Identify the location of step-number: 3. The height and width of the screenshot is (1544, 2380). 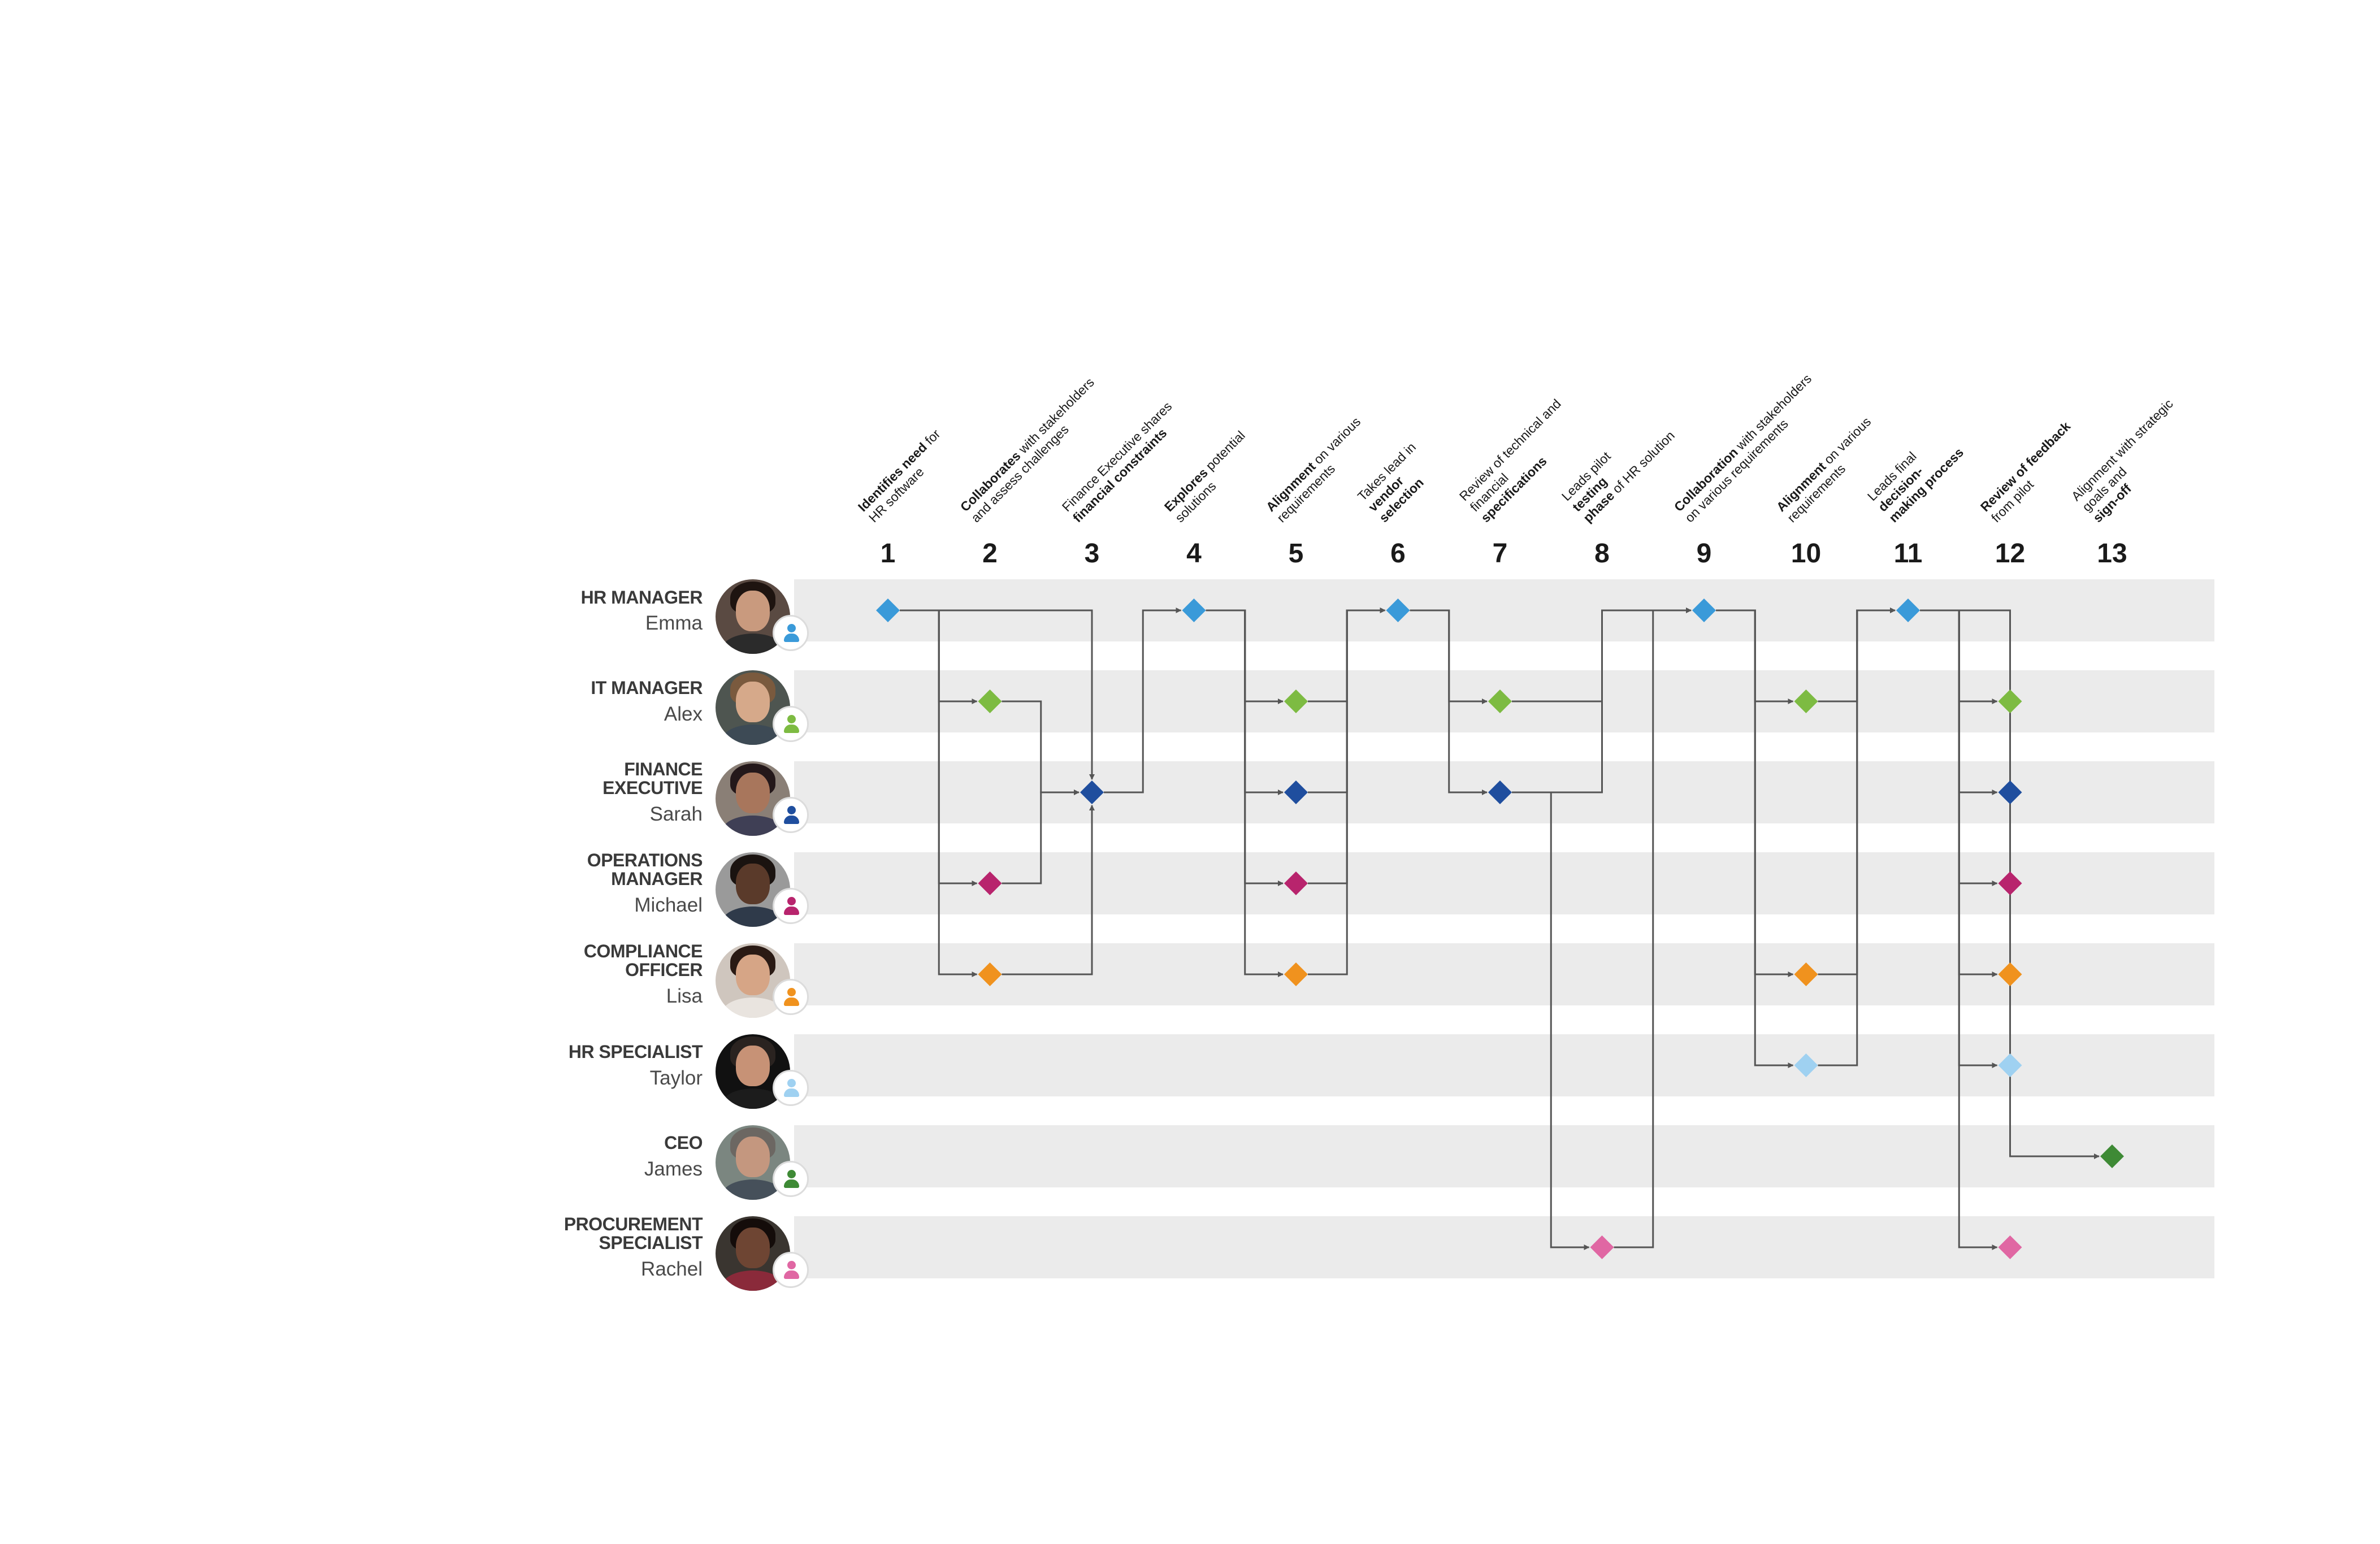
(1092, 554).